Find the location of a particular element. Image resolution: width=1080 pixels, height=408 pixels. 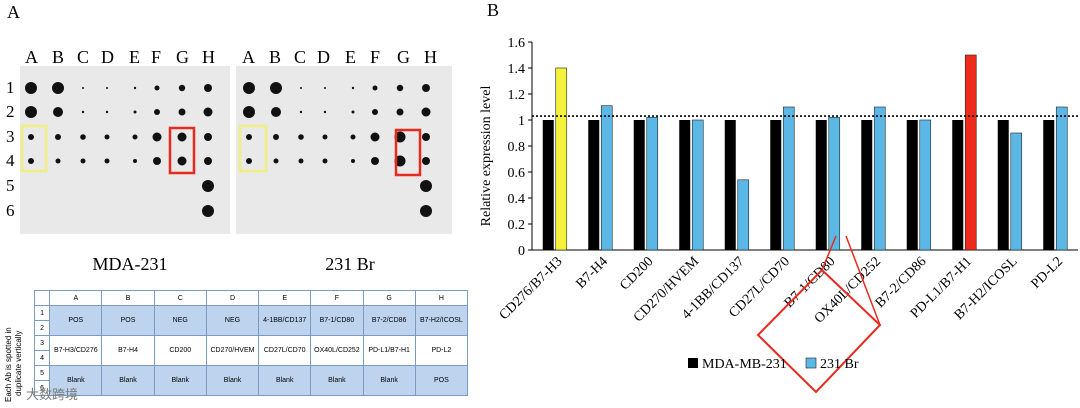

blot-row-label: 5 is located at coordinates (10, 185).